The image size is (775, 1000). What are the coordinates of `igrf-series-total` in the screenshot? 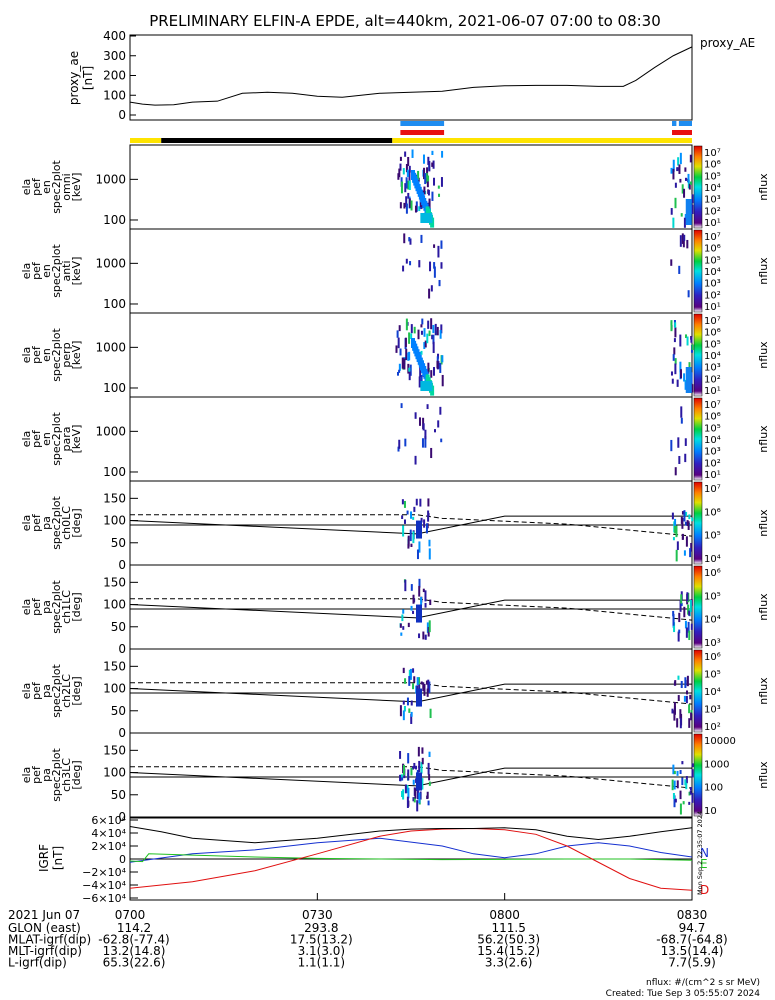 It's located at (411, 835).